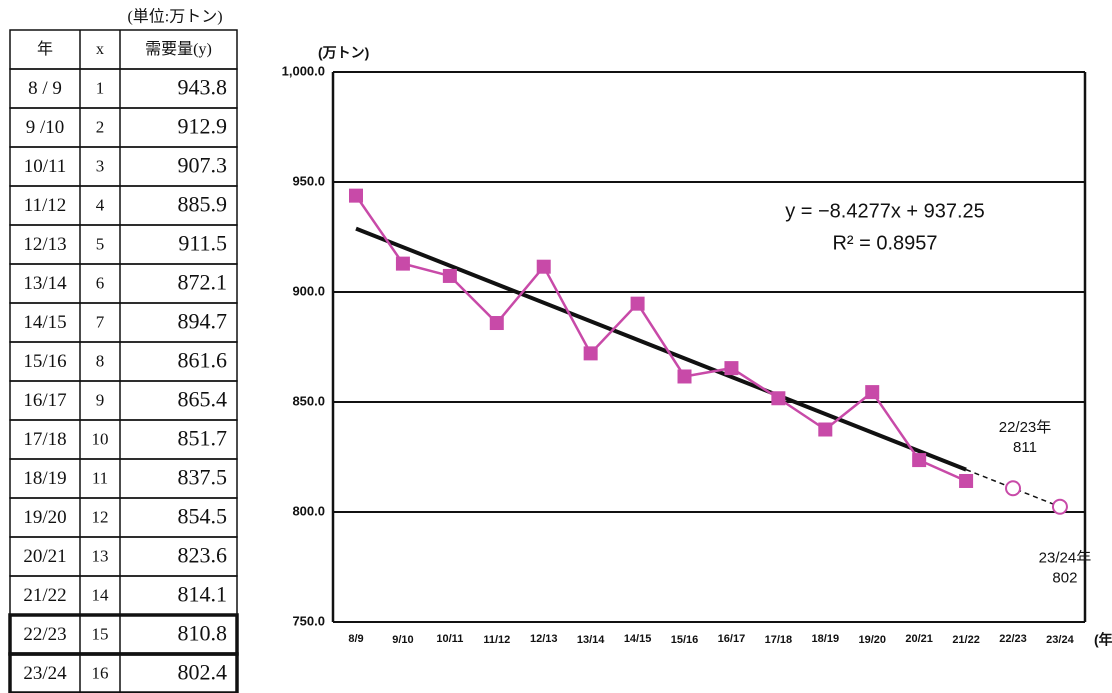  I want to click on table-cell: 2, so click(100, 126).